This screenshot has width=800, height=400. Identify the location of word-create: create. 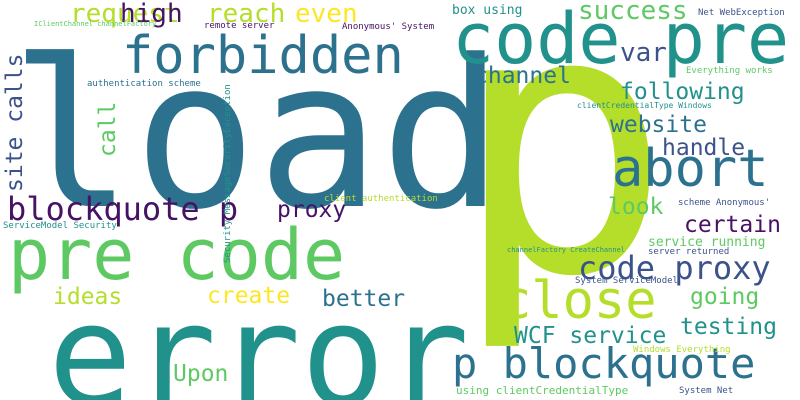
(249, 296).